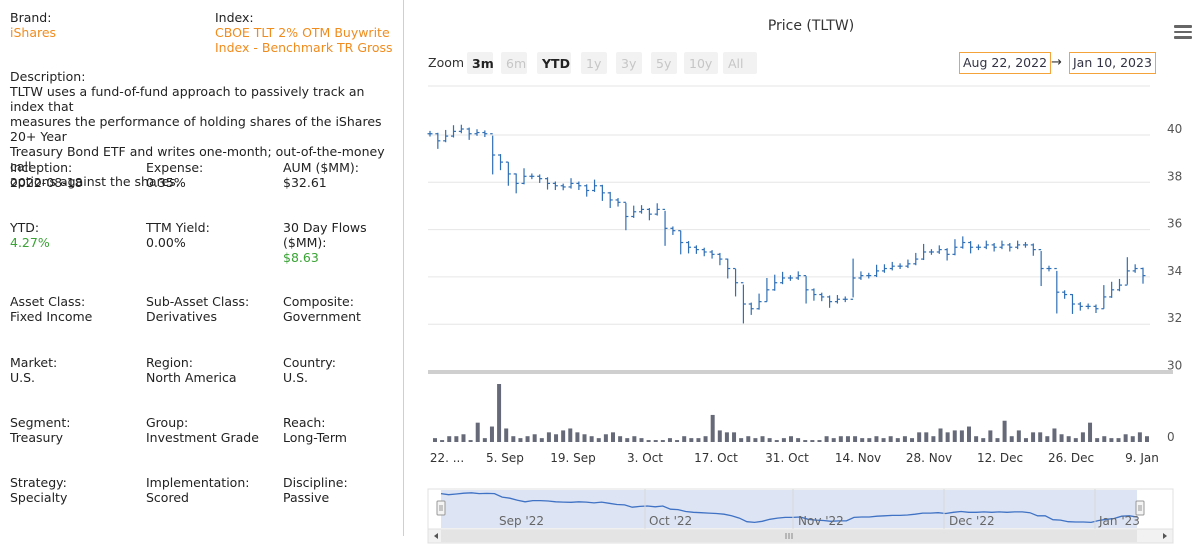  Describe the element at coordinates (1165, 536) in the screenshot. I see `triangle-right-icon` at that location.